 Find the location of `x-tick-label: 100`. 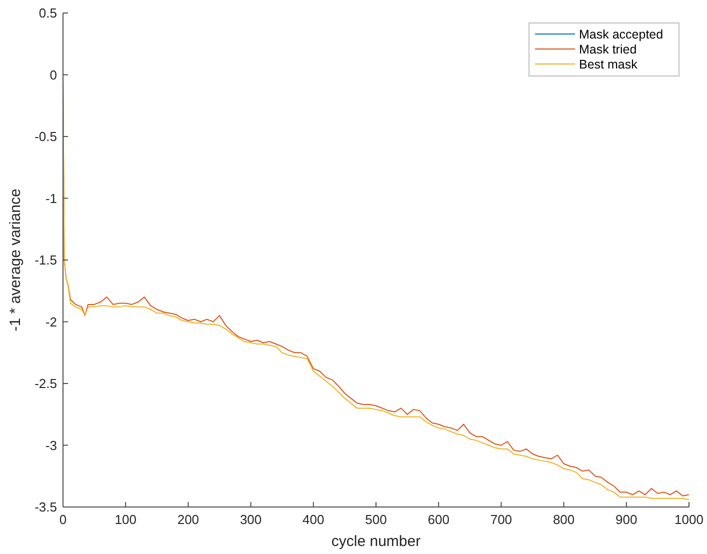

x-tick-label: 100 is located at coordinates (125, 519).